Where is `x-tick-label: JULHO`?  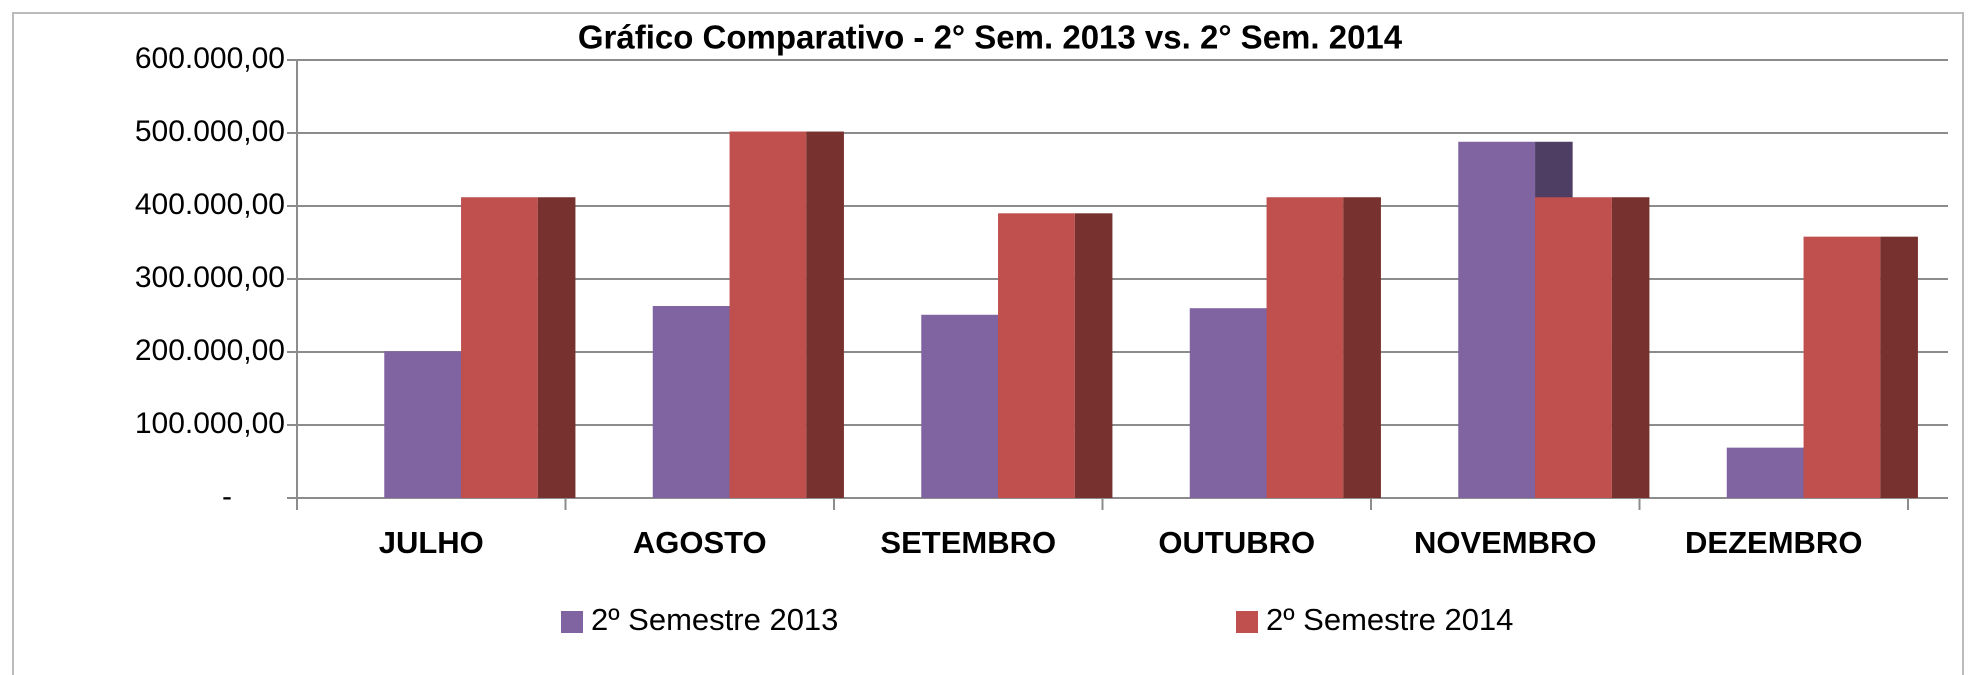
x-tick-label: JULHO is located at coordinates (431, 542).